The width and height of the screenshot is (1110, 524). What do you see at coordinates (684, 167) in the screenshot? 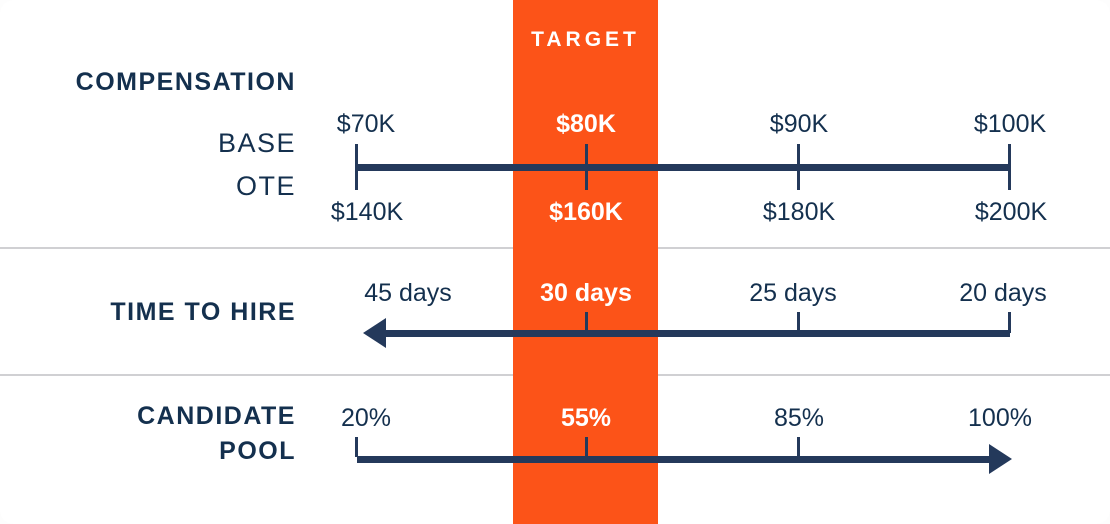
I see `compensation-axis-line` at bounding box center [684, 167].